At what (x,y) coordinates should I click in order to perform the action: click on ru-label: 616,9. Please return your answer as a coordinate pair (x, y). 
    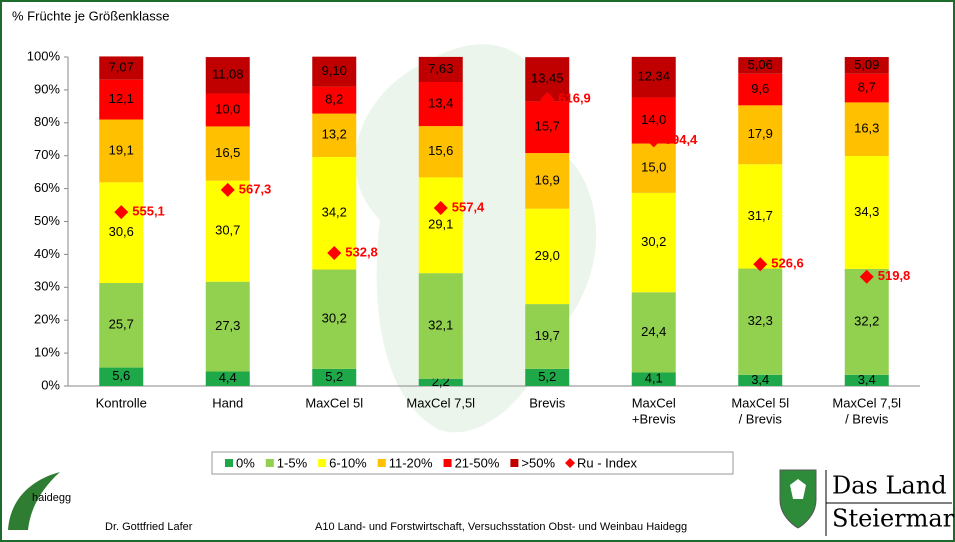
    Looking at the image, I should click on (574, 98).